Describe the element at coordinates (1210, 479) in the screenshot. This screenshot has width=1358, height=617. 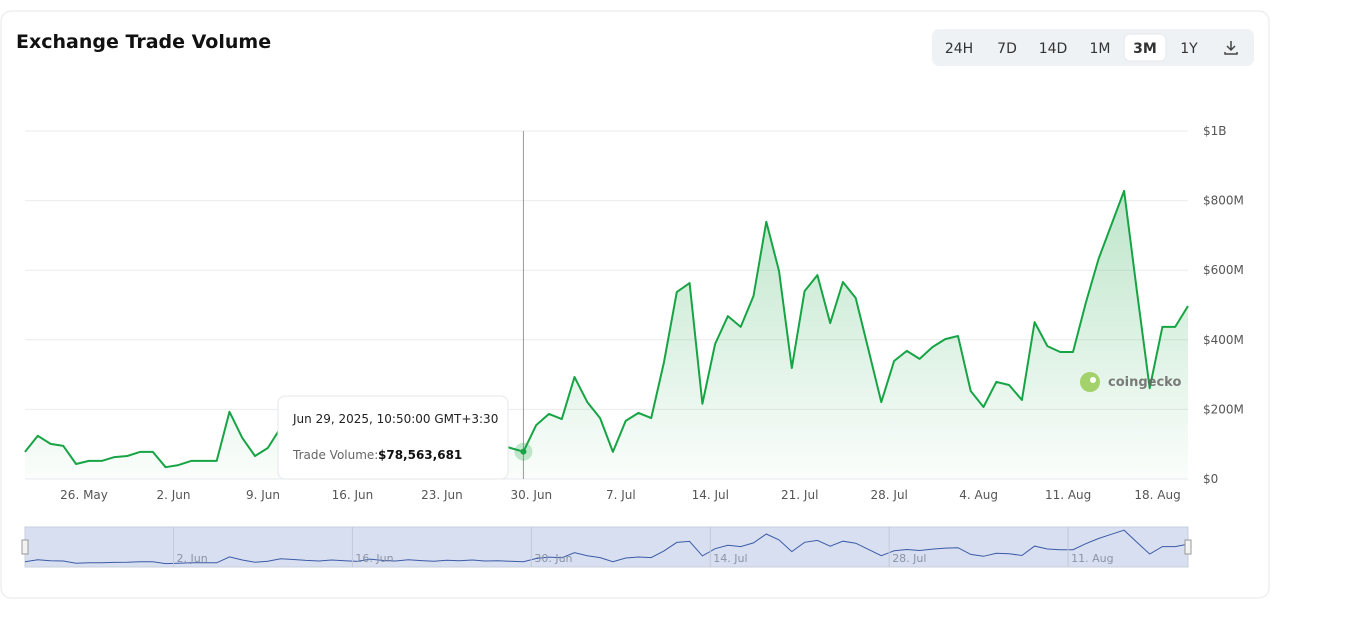
I see `y-tick-label: $0` at that location.